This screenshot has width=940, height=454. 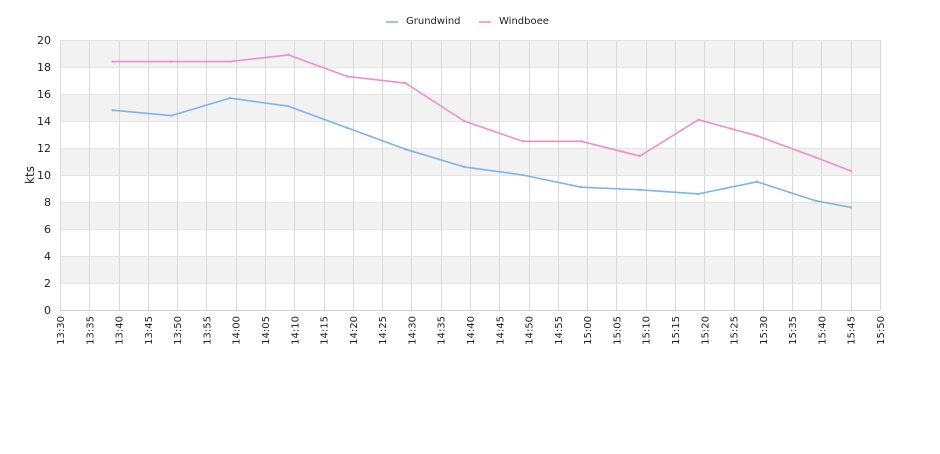 I want to click on y-tick-label: 16, so click(x=44, y=94).